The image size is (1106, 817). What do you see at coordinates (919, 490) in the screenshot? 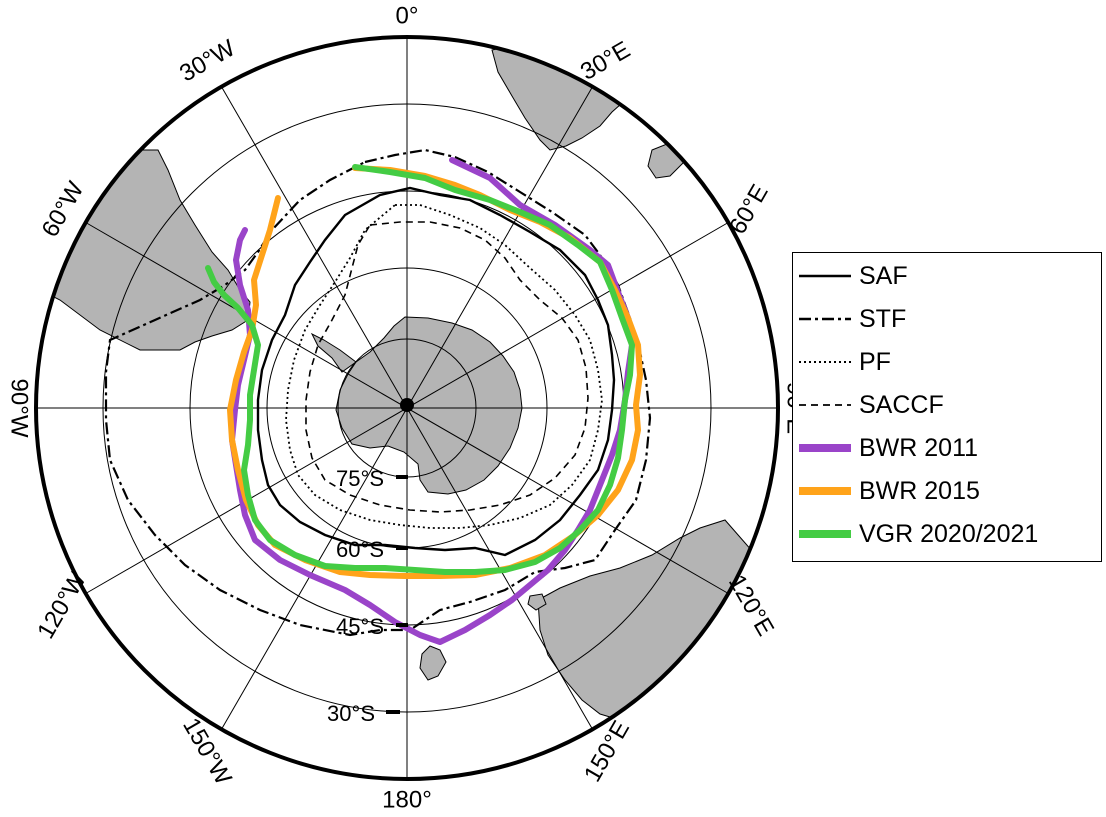
I see `legend-label-bwr-2015: BWR 2015` at bounding box center [919, 490].